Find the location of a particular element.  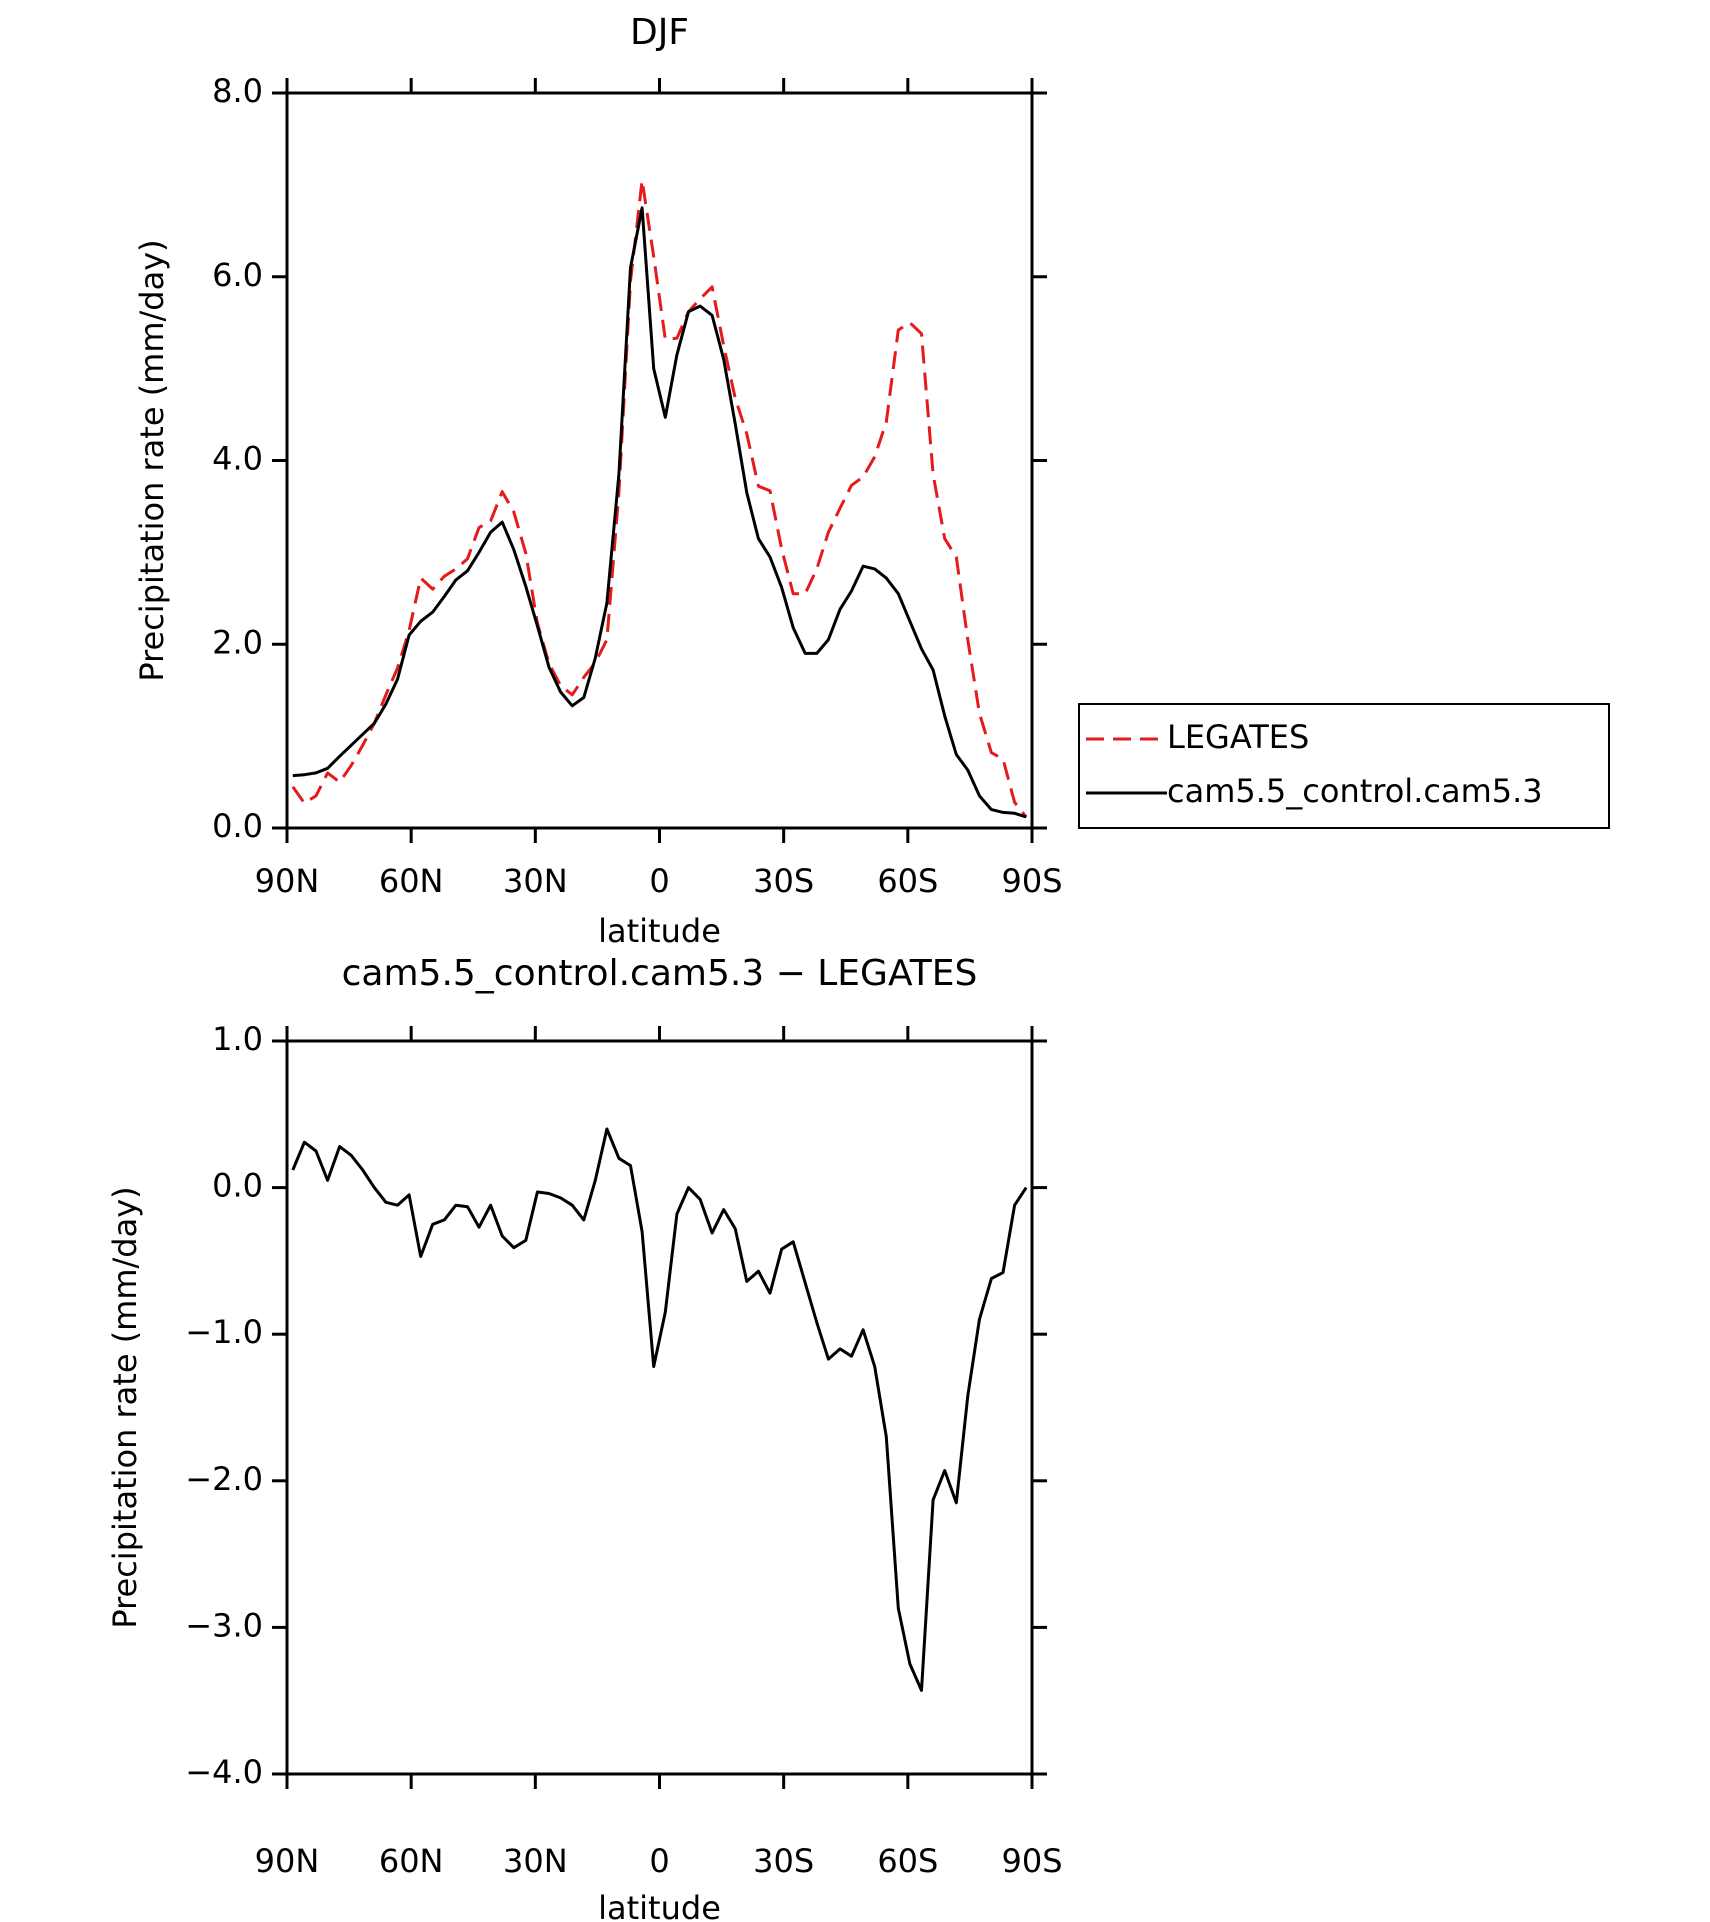

y-tick-label: 2.0 is located at coordinates (237, 642).